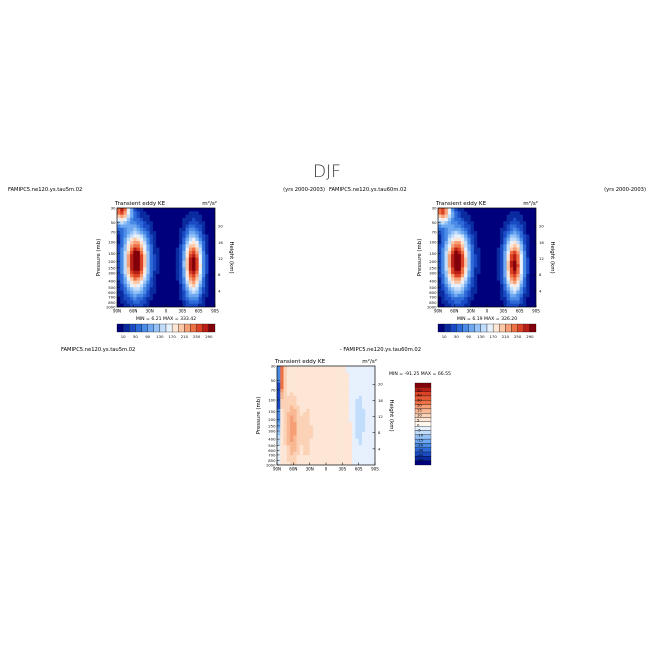  Describe the element at coordinates (461, 204) in the screenshot. I see `chart-title: Transient eddy KE` at that location.